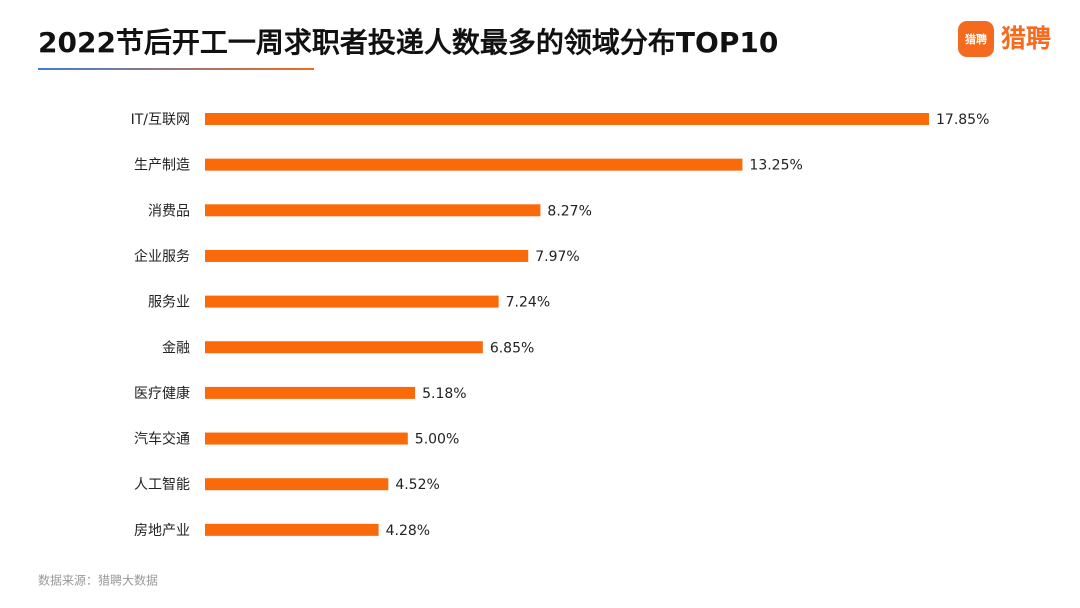 Image resolution: width=1080 pixels, height=608 pixels. Describe the element at coordinates (444, 394) in the screenshot. I see `value-label: 5.18%` at that location.